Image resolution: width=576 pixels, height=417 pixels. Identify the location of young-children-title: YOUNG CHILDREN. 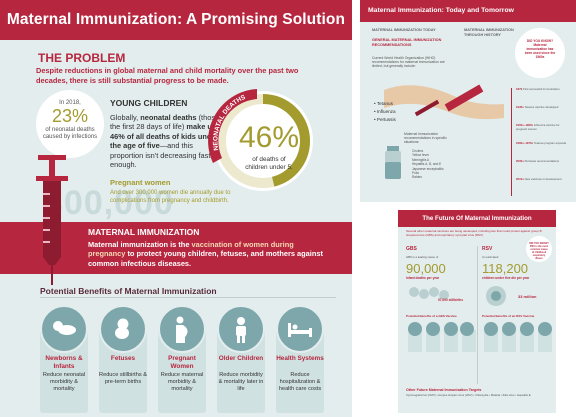
(149, 103).